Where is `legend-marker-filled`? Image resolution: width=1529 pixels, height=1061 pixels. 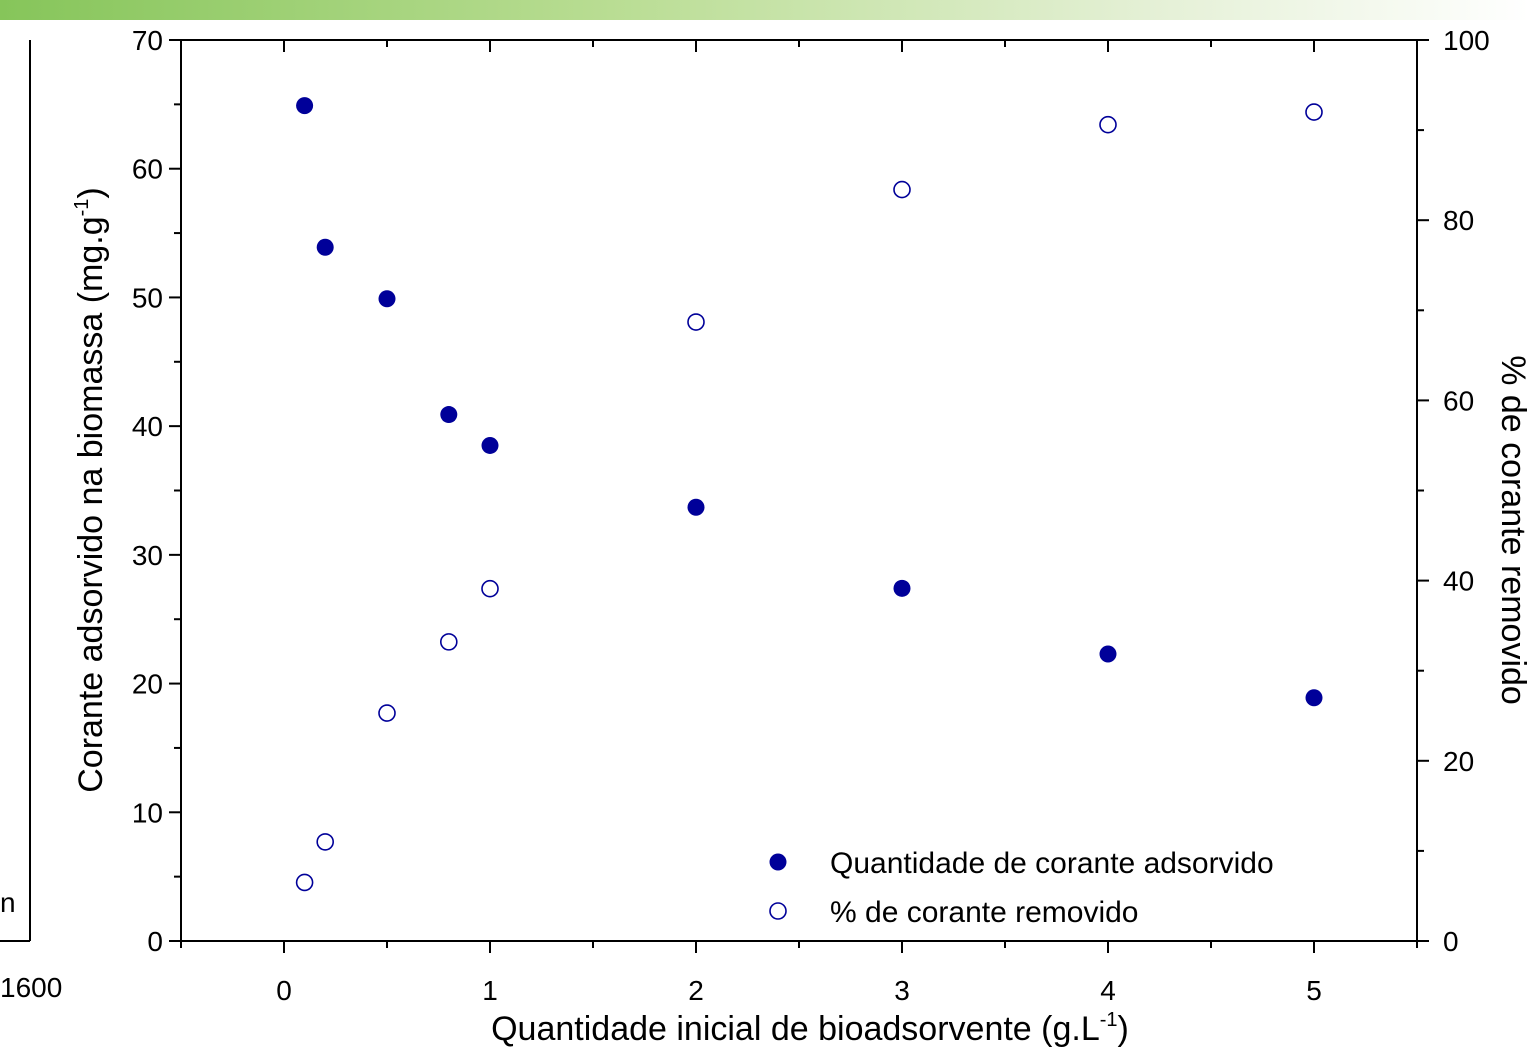
legend-marker-filled is located at coordinates (778, 862).